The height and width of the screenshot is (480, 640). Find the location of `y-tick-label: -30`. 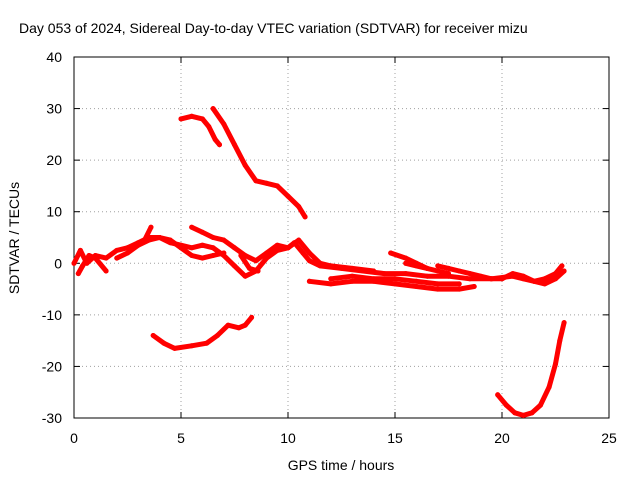

y-tick-label: -30 is located at coordinates (52, 418).